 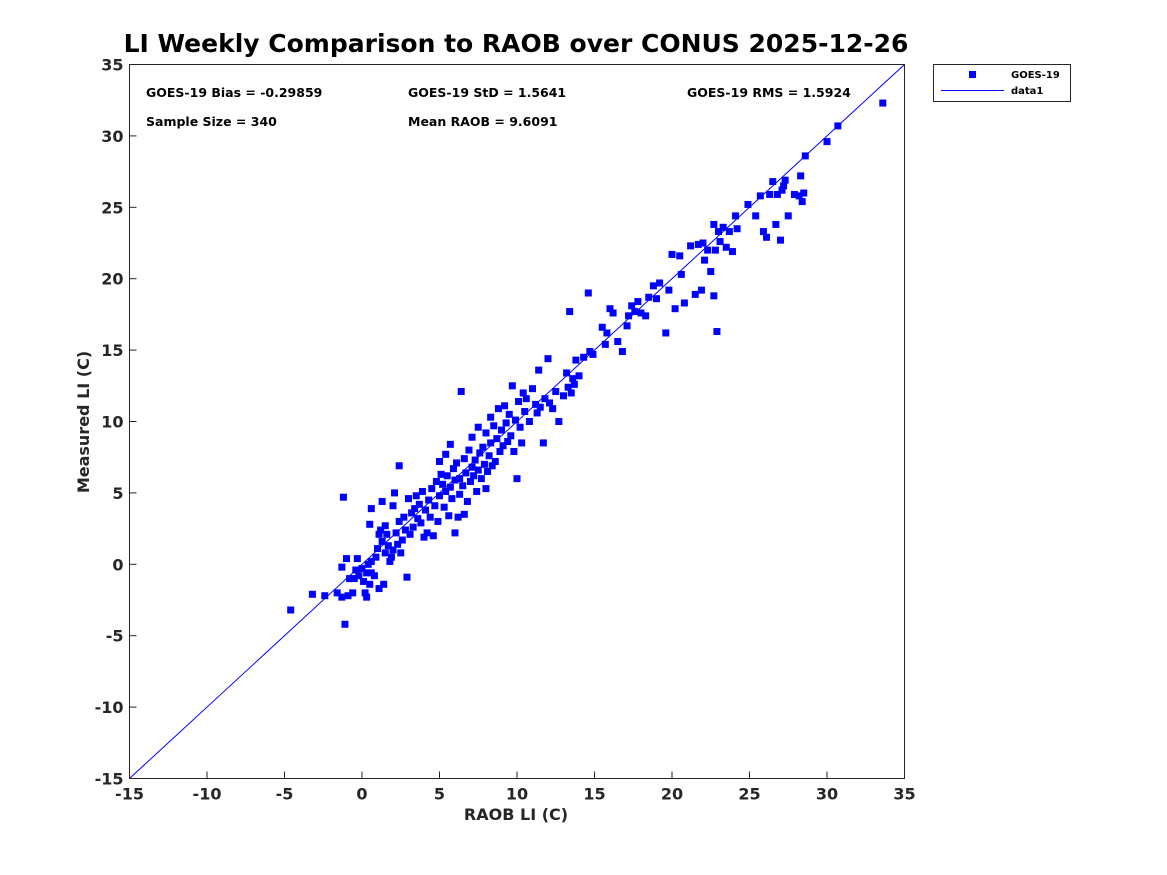 What do you see at coordinates (972, 74) in the screenshot?
I see `legend-marker-icon` at bounding box center [972, 74].